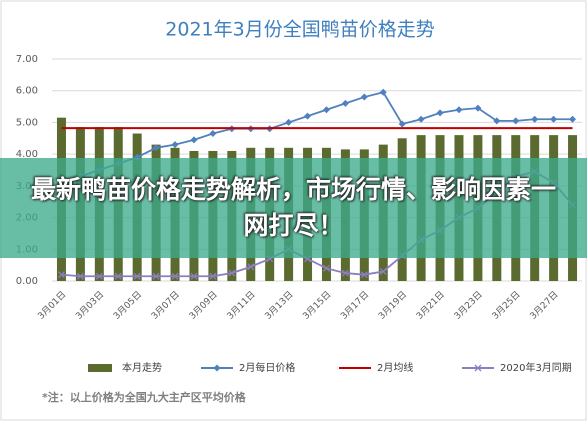 The height and width of the screenshot is (421, 587). Describe the element at coordinates (27, 59) in the screenshot. I see `y-tick-label: 7.00` at that location.